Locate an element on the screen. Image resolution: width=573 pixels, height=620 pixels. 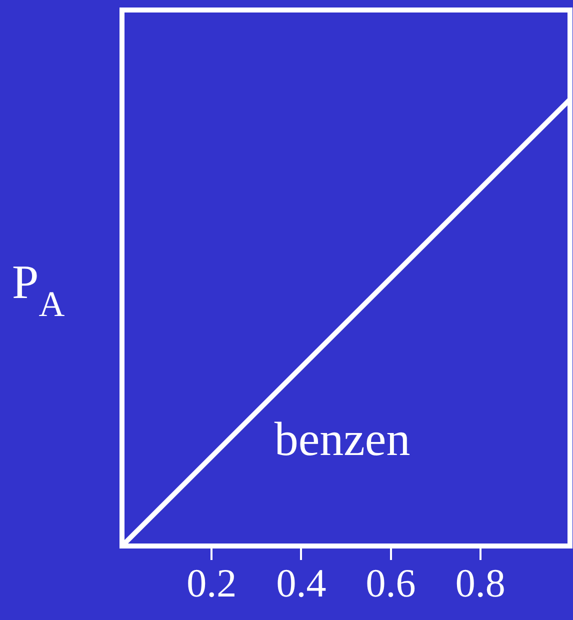
x-tick-label: 0.4 is located at coordinates (301, 583).